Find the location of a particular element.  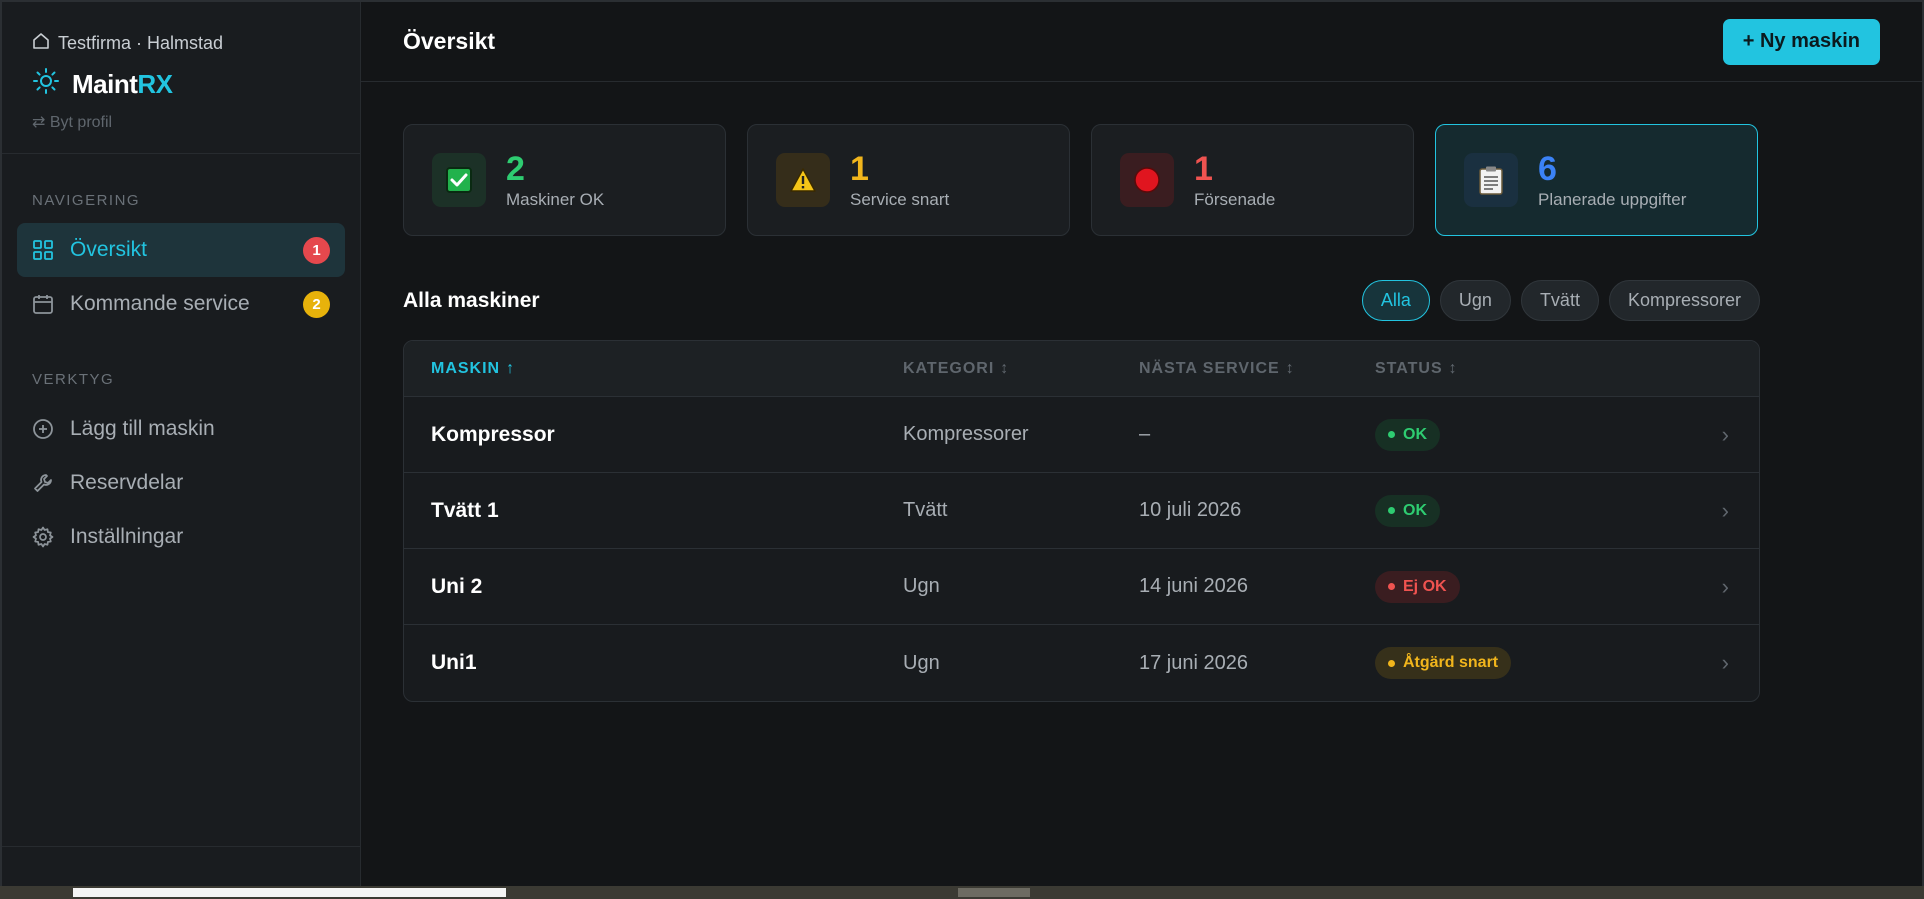

scrollbar-marker is located at coordinates (994, 892).